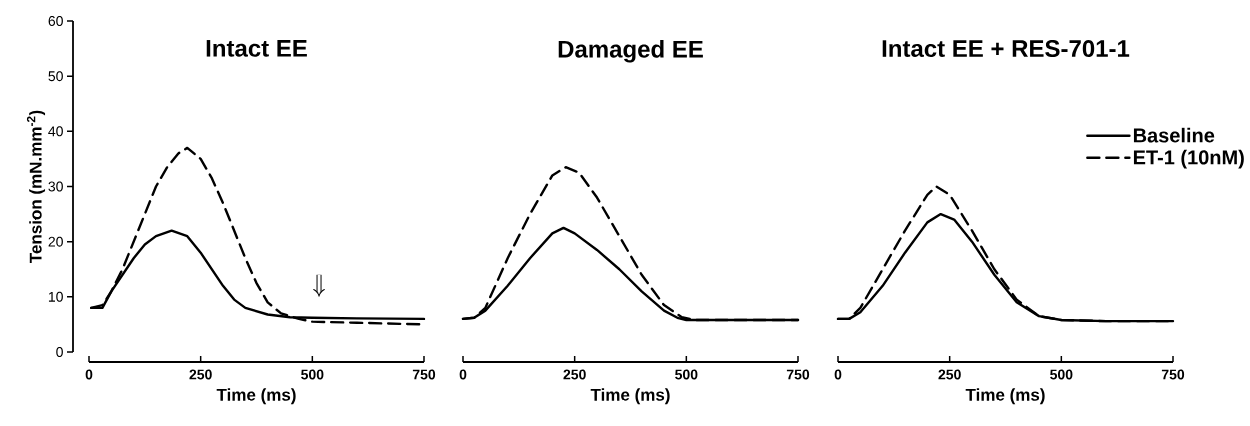  Describe the element at coordinates (55, 131) in the screenshot. I see `y-tick-label: 40` at that location.